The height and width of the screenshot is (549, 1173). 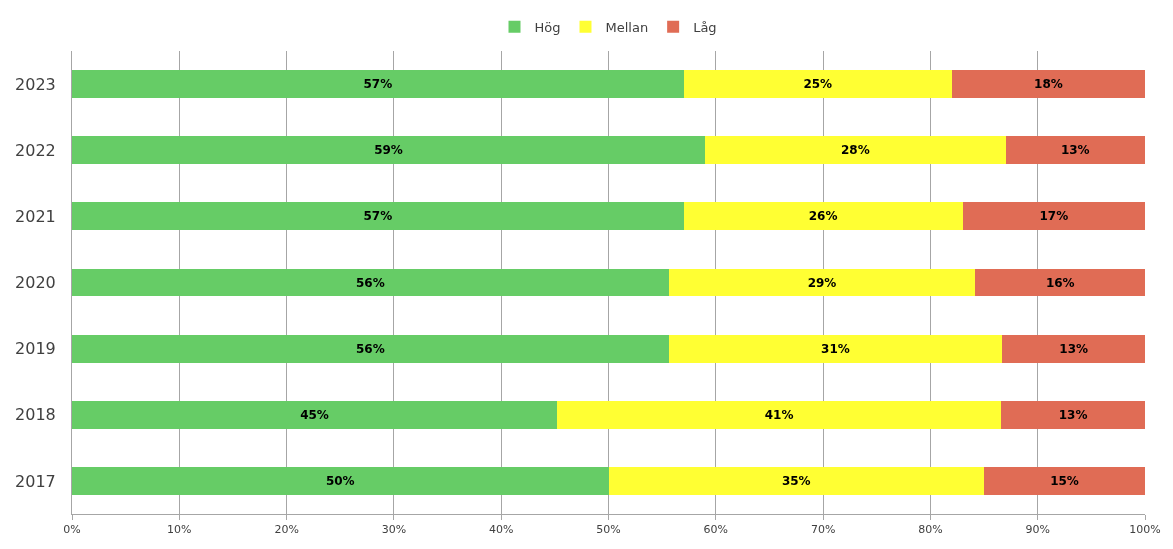 What do you see at coordinates (1145, 530) in the screenshot?
I see `x-tick-label: 100%` at bounding box center [1145, 530].